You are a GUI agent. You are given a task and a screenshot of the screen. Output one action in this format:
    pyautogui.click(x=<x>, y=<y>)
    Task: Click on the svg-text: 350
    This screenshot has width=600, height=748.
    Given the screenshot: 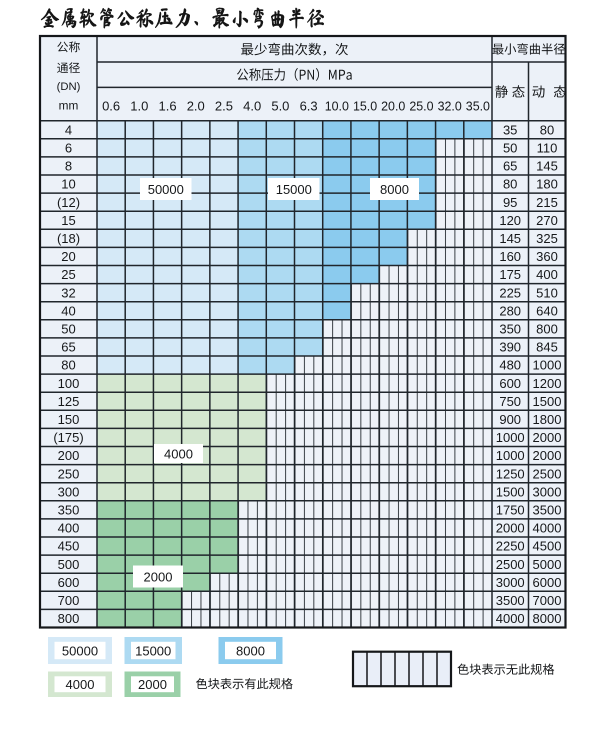 What is the action you would take?
    pyautogui.click(x=510, y=329)
    